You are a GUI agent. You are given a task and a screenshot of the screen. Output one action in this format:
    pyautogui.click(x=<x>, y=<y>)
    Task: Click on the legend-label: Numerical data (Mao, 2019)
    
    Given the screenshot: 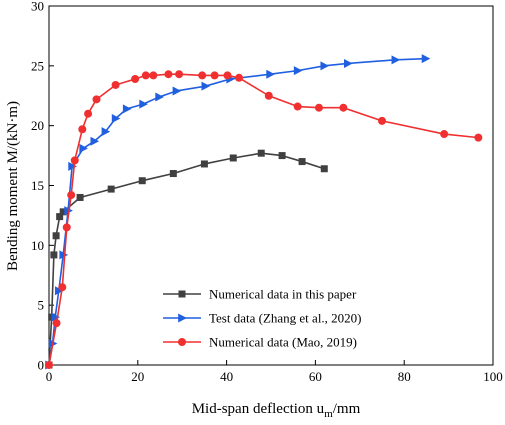 What is the action you would take?
    pyautogui.click(x=283, y=342)
    